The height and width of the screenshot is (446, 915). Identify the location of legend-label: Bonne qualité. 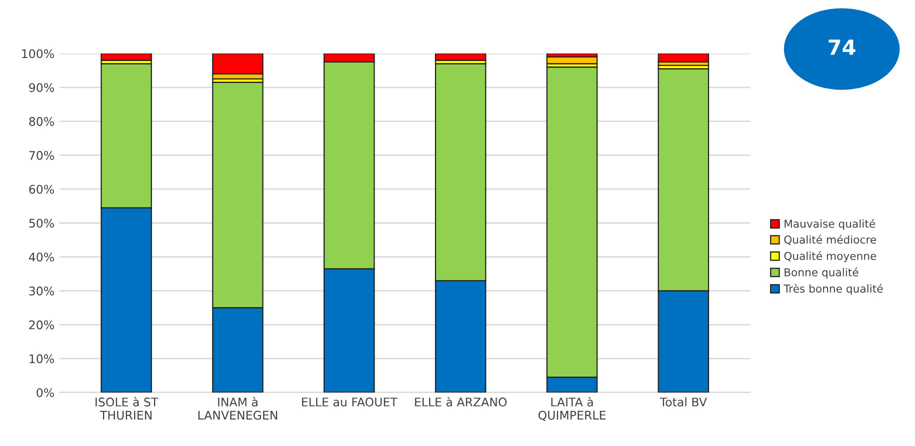
(821, 273).